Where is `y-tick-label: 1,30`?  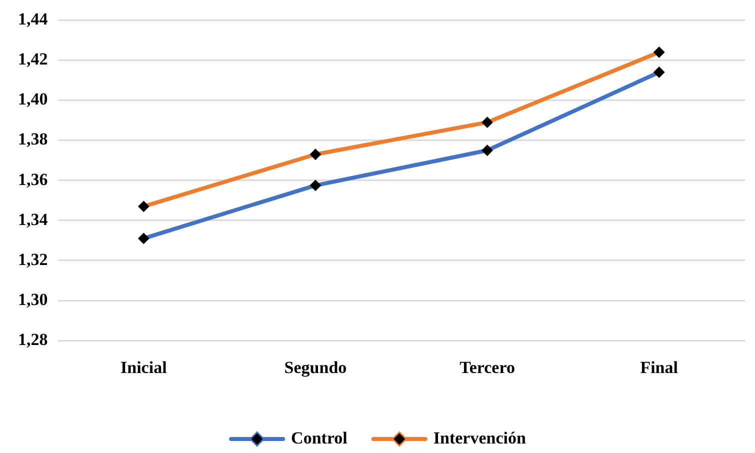 y-tick-label: 1,30 is located at coordinates (33, 299).